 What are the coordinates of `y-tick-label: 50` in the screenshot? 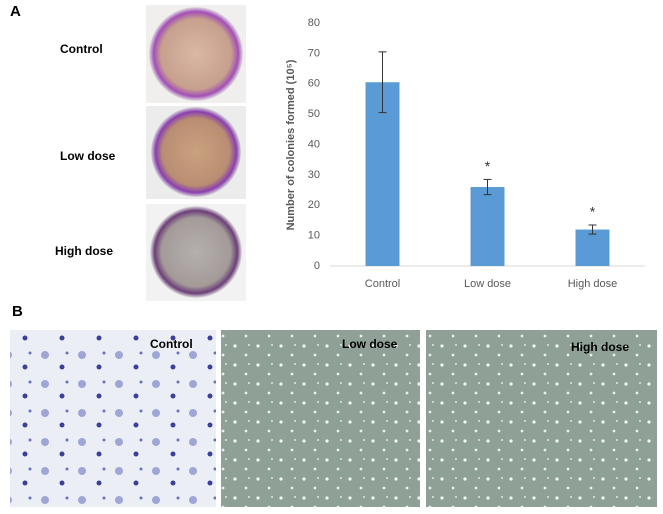 It's located at (314, 114).